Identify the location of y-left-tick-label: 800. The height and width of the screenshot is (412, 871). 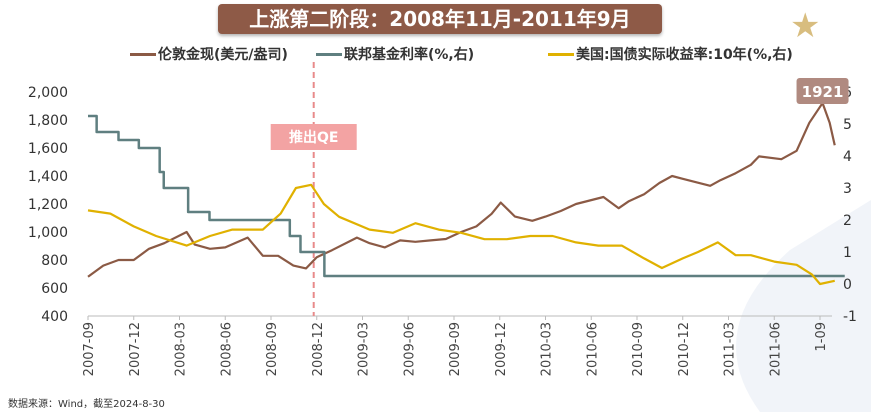
(54, 261).